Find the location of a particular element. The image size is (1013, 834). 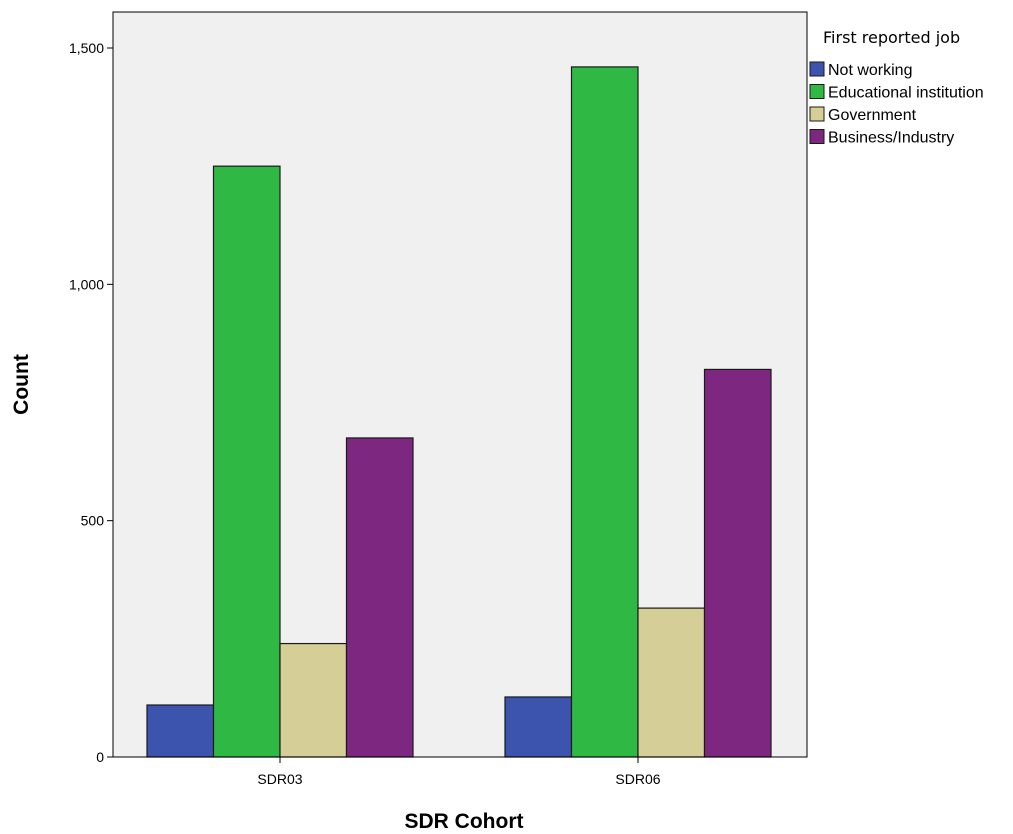

bar-sdr03-not-working is located at coordinates (180, 731).